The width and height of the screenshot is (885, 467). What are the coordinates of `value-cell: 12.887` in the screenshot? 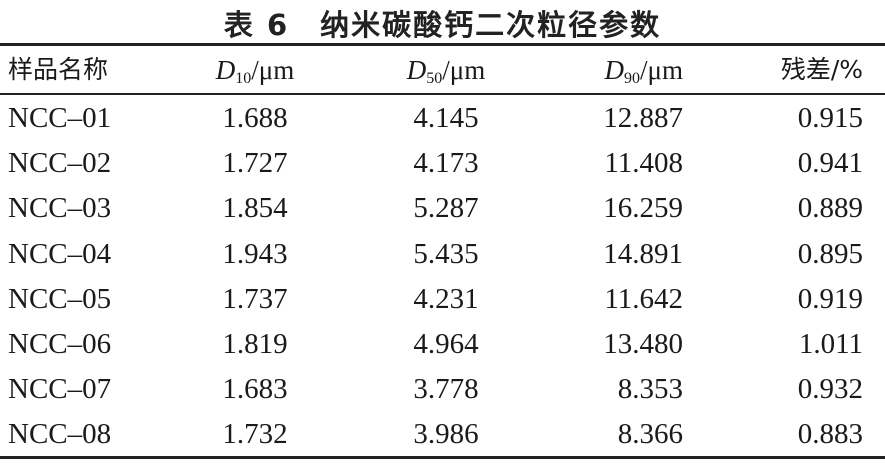 It's located at (643, 118).